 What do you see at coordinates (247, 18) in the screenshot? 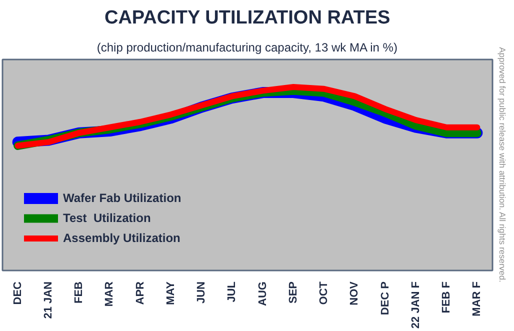
I see `chart-title: CAPACITY UTILIZATION RATES` at bounding box center [247, 18].